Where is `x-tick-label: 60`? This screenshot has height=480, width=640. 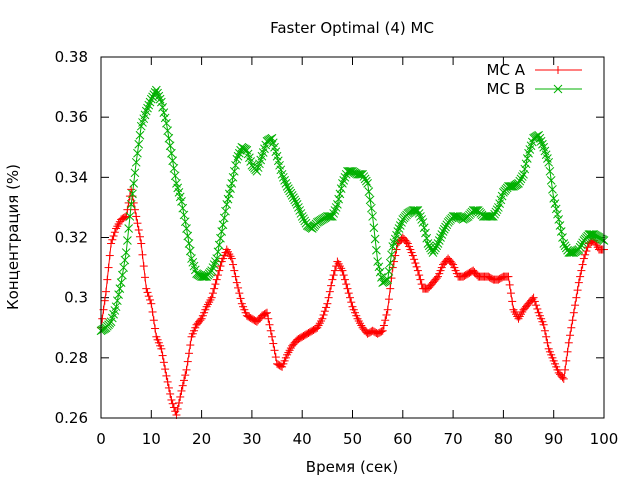
x-tick-label: 60 is located at coordinates (402, 439).